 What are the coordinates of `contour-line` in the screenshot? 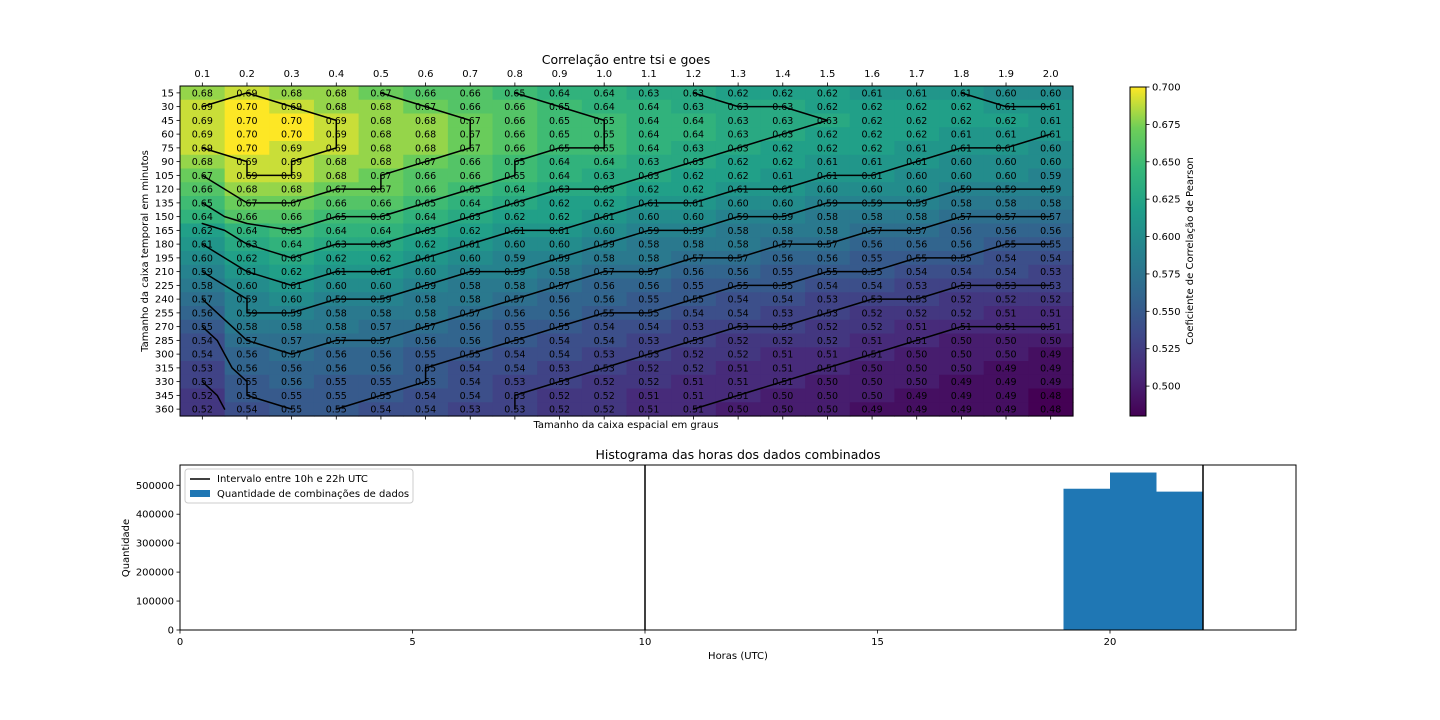 It's located at (336, 148).